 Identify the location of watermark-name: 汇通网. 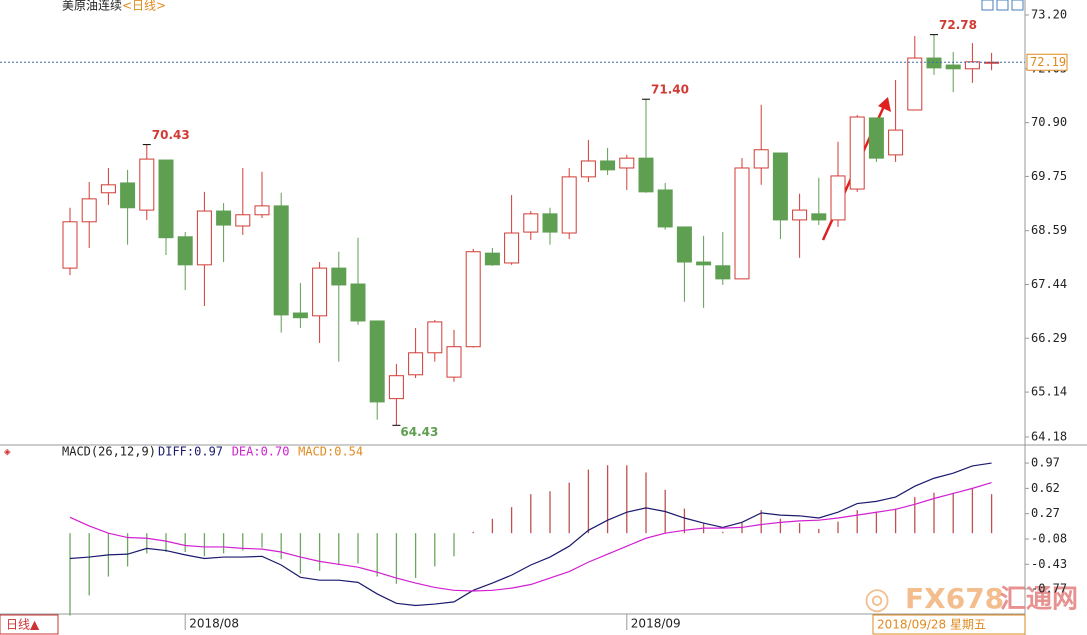
(1039, 600).